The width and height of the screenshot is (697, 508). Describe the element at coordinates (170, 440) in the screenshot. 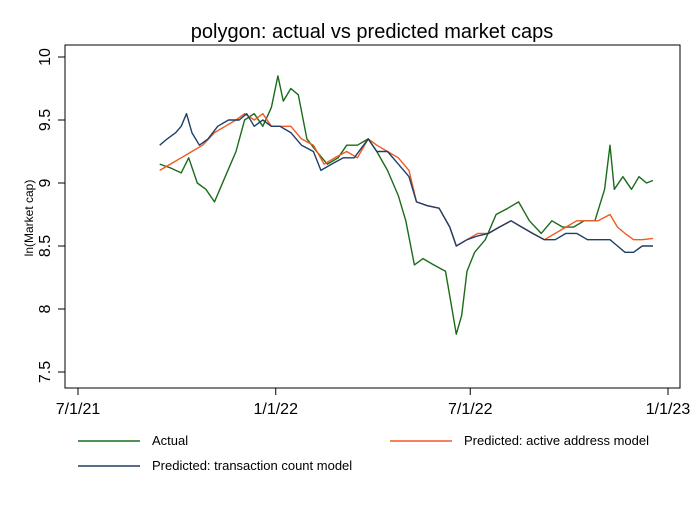

I see `legend-label-actual: Actual` at that location.